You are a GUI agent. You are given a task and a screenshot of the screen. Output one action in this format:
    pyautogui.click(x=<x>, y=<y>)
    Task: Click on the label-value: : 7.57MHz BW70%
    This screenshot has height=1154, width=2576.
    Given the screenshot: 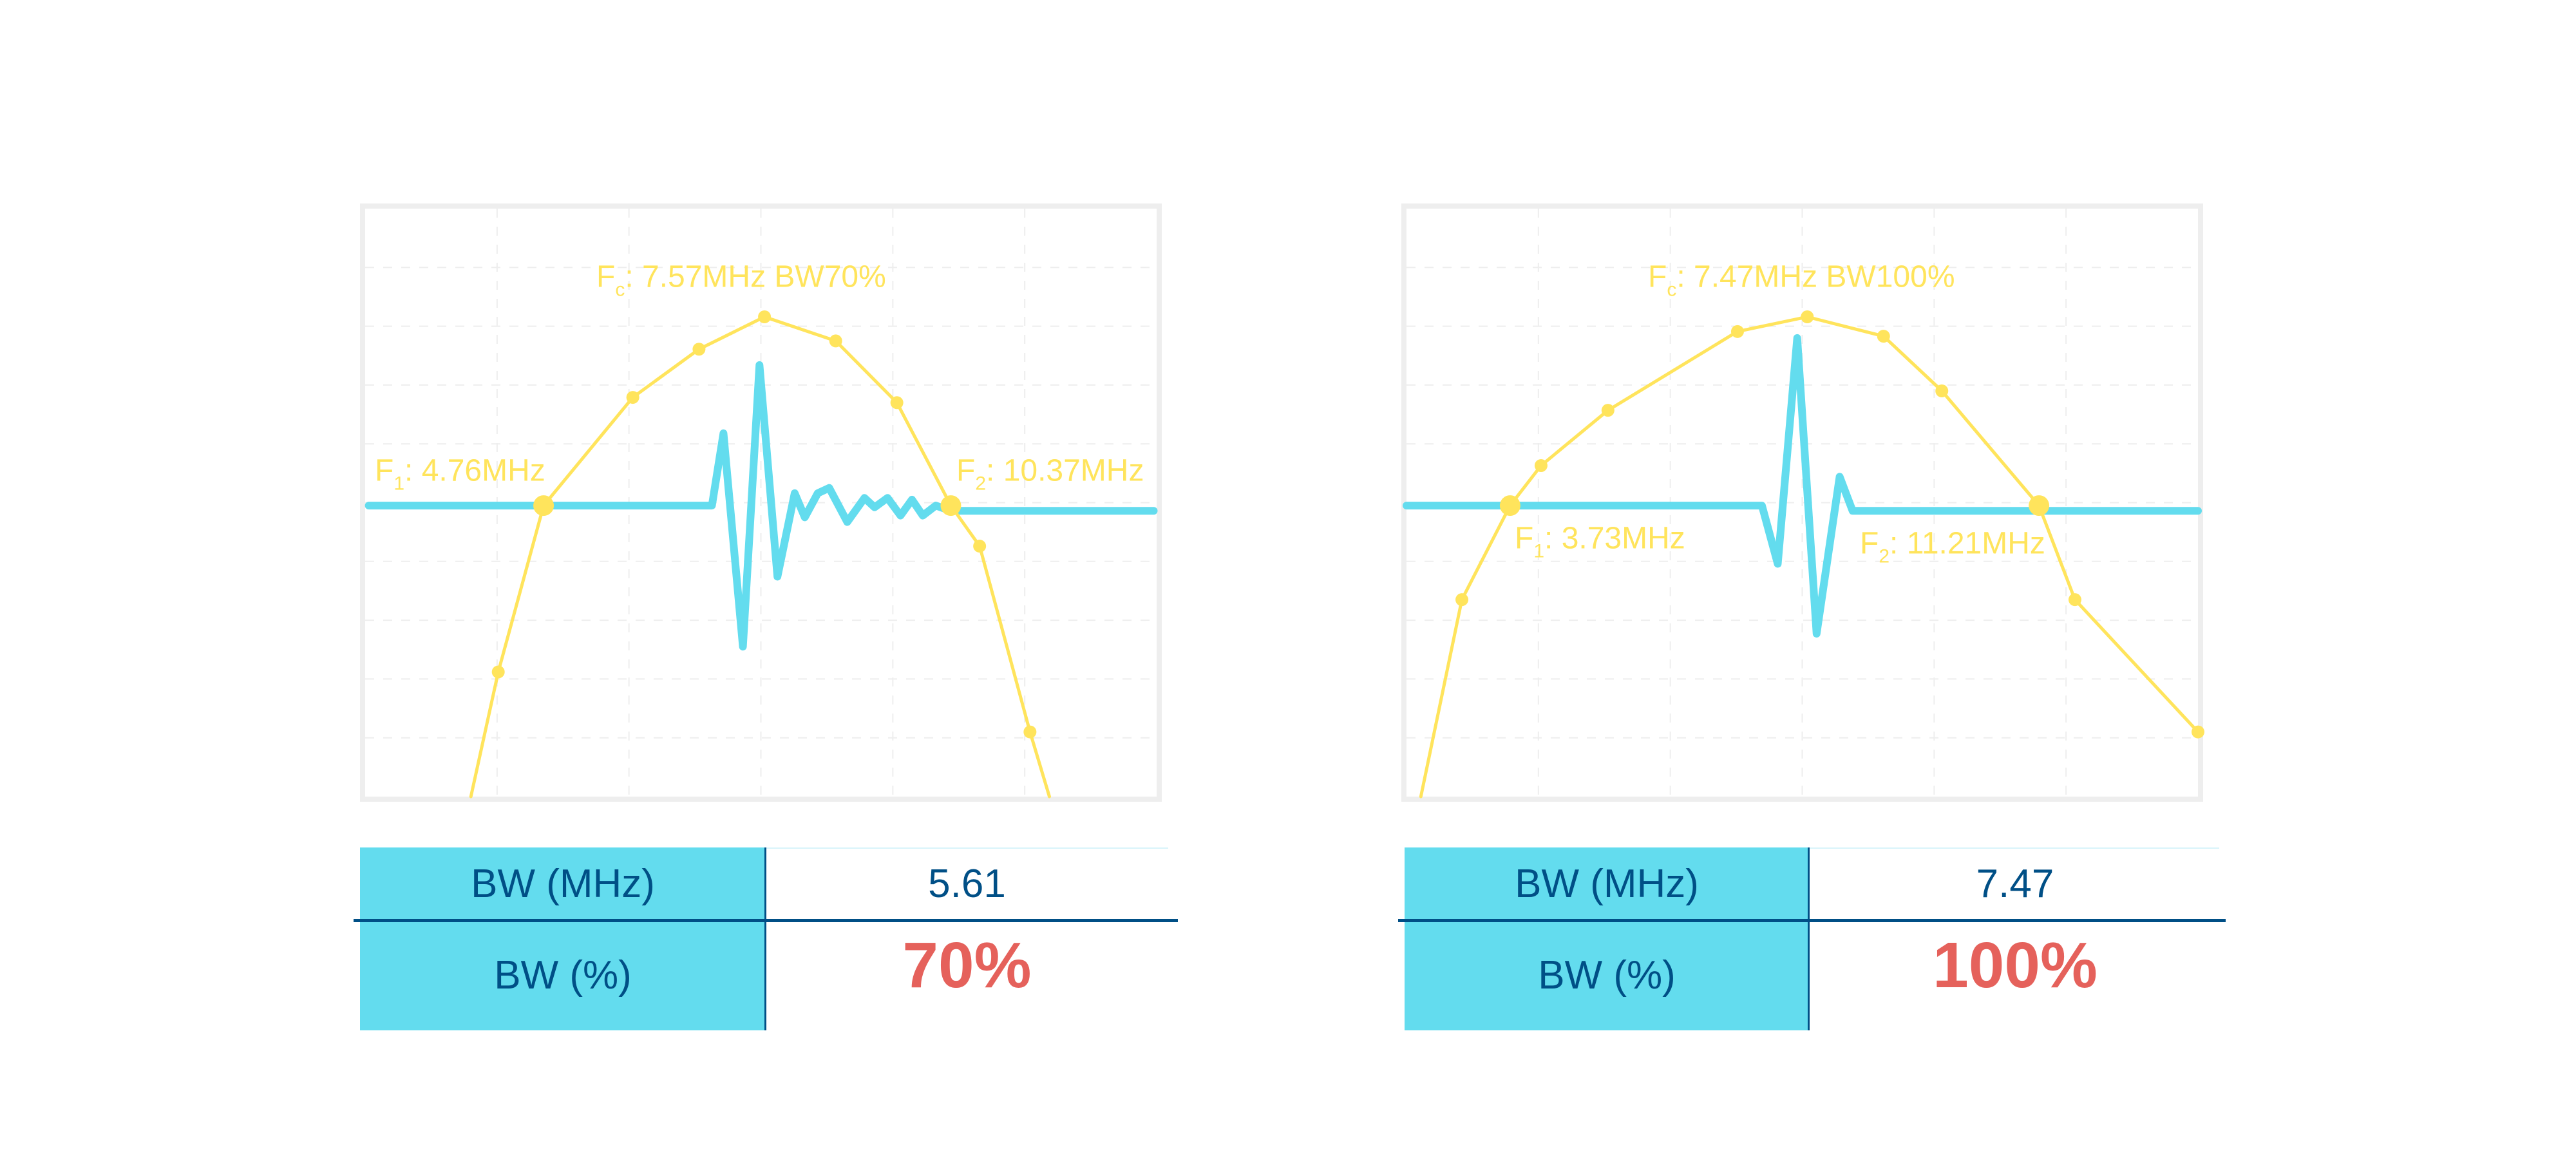 What is the action you would take?
    pyautogui.click(x=755, y=277)
    